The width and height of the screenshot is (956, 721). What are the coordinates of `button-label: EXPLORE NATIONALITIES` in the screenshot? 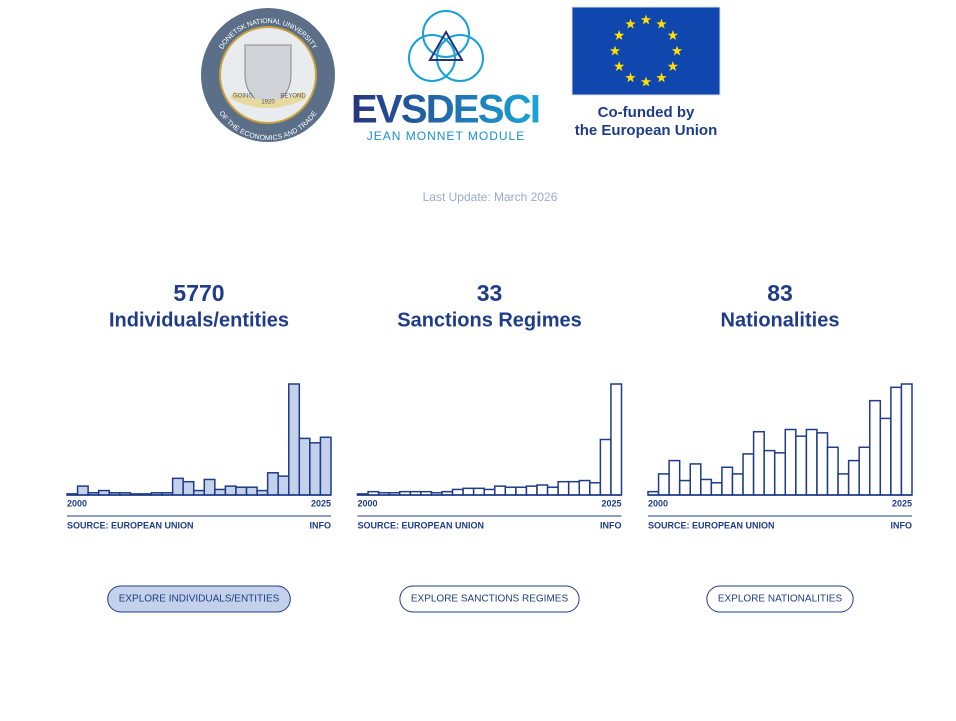 It's located at (780, 599).